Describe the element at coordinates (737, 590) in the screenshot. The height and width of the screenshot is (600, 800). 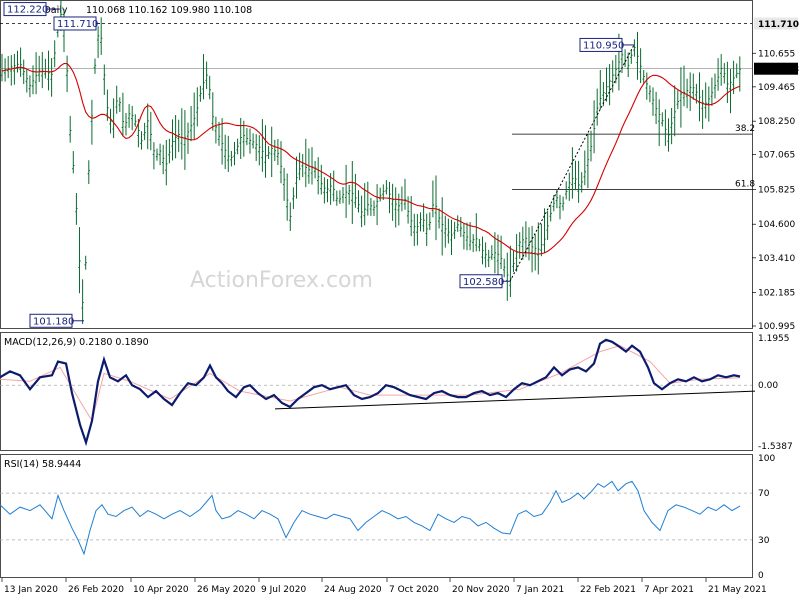
I see `x-tick-label: 21 May 2021` at that location.